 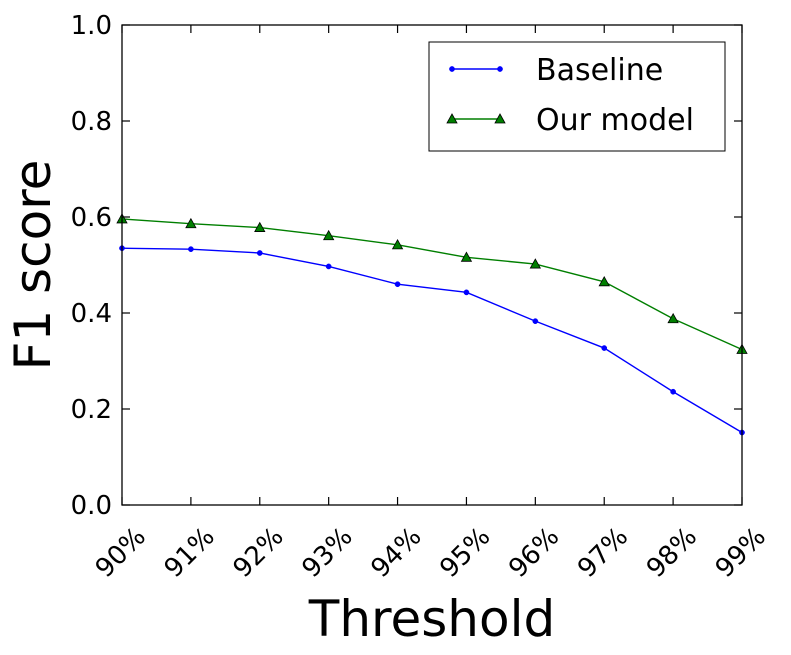 What do you see at coordinates (33, 265) in the screenshot?
I see `y-axis-title: F1 score` at bounding box center [33, 265].